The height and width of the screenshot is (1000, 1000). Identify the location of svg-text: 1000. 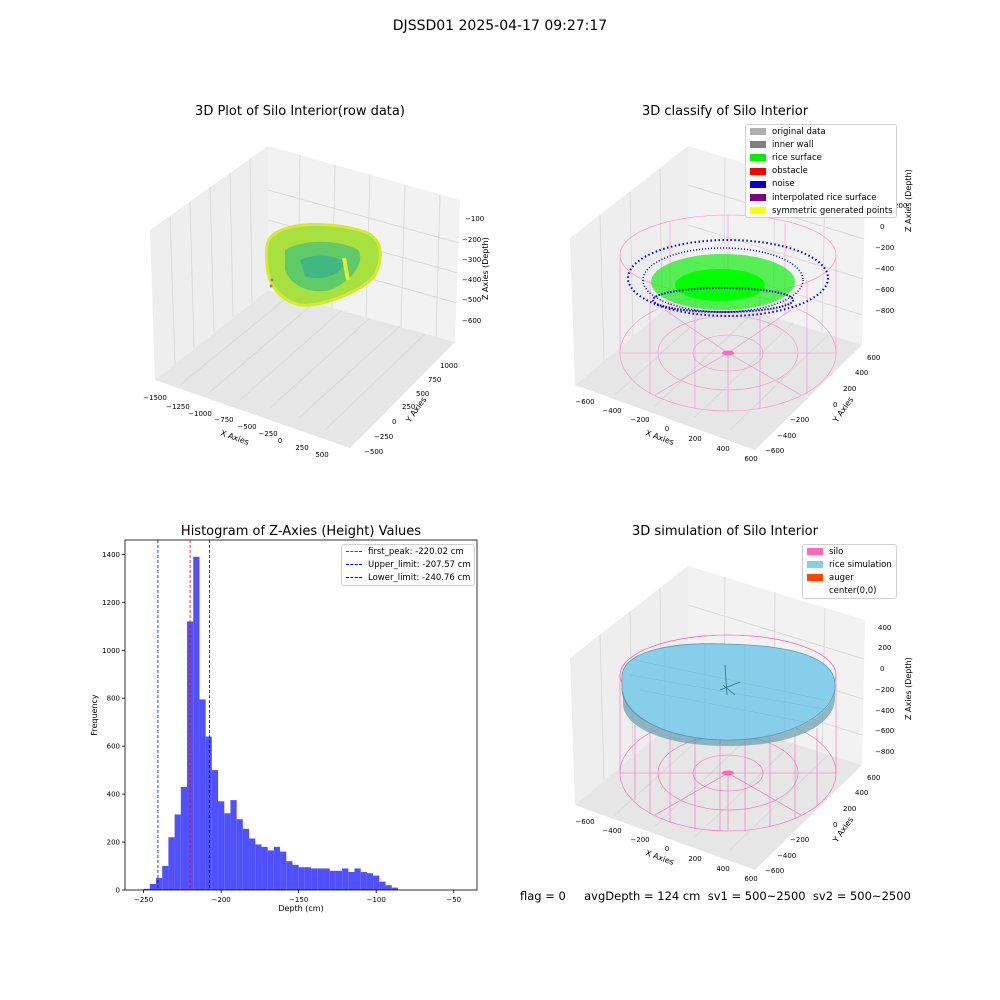
(449, 366).